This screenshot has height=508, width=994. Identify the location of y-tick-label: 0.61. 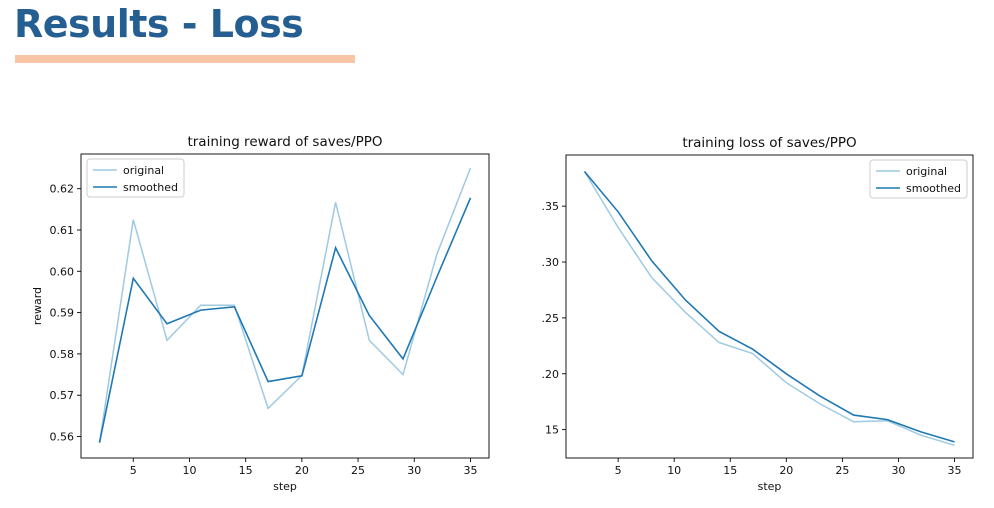
(62, 230).